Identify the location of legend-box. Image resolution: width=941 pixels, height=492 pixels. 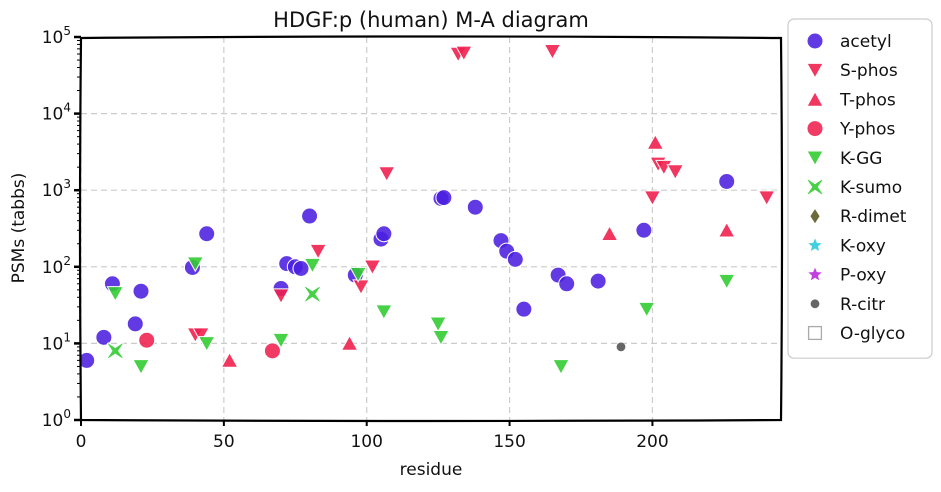
(860, 188).